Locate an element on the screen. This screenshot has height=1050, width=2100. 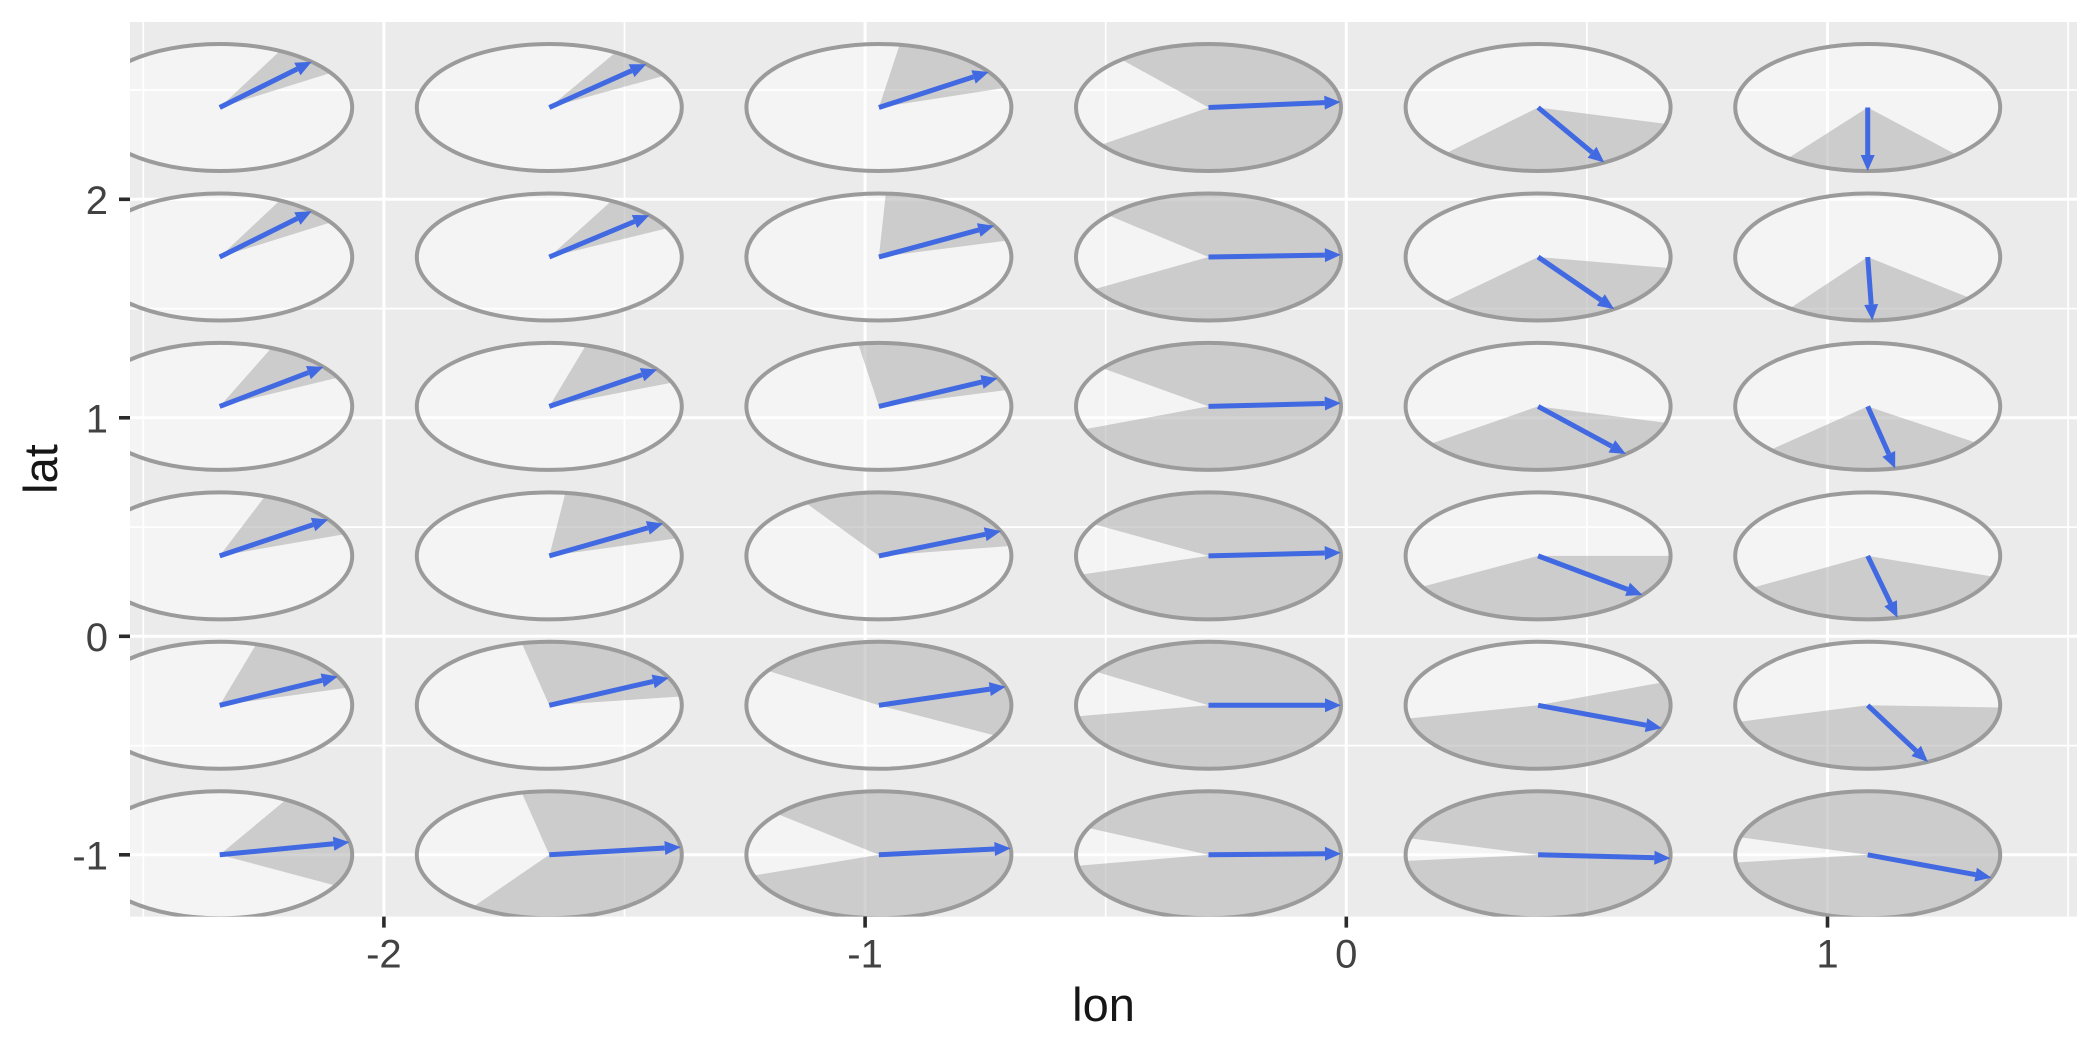
svg-text: -2 is located at coordinates (384, 954).